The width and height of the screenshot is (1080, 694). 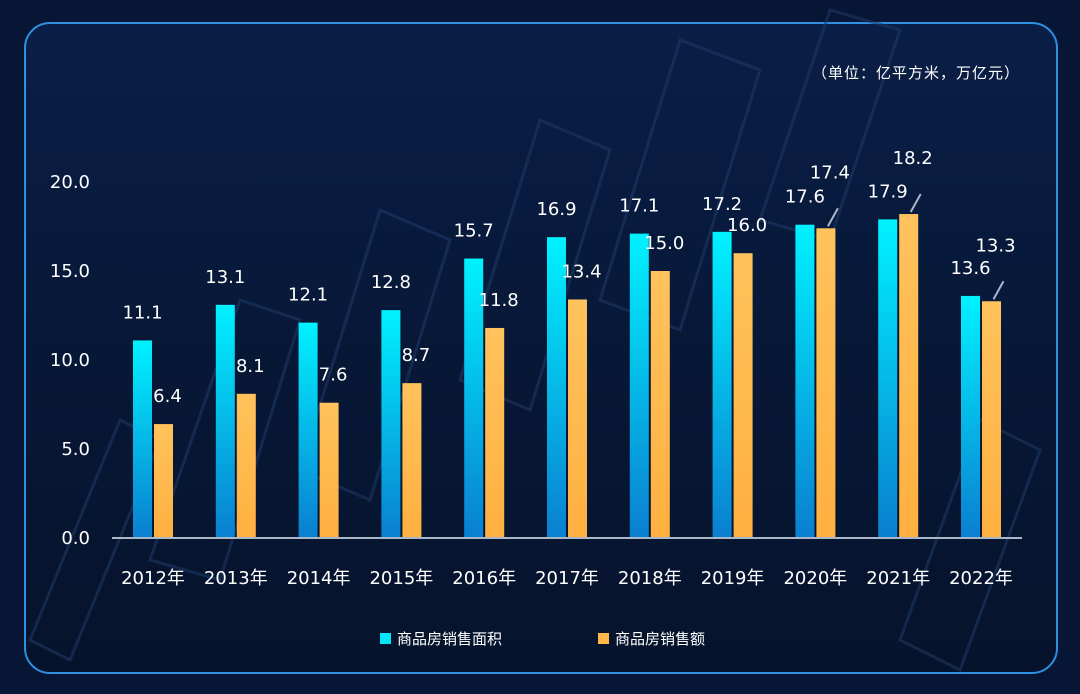 What do you see at coordinates (450, 639) in the screenshot?
I see `legend-label-area: 商品房销售面积` at bounding box center [450, 639].